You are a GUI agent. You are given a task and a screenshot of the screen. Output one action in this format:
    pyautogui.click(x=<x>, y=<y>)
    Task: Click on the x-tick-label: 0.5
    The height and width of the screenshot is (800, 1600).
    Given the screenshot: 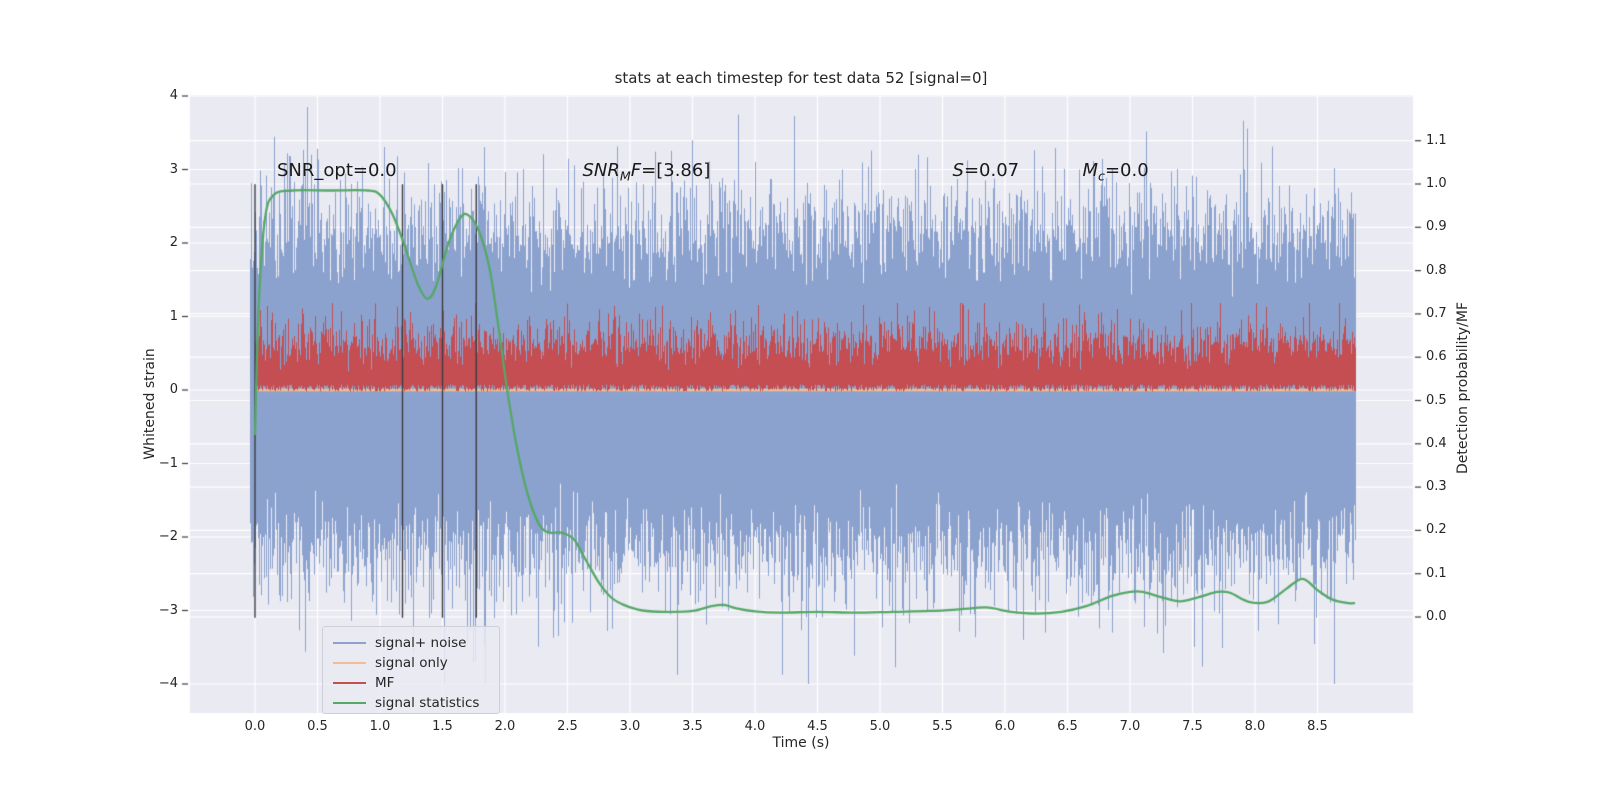 What is the action you would take?
    pyautogui.click(x=317, y=726)
    